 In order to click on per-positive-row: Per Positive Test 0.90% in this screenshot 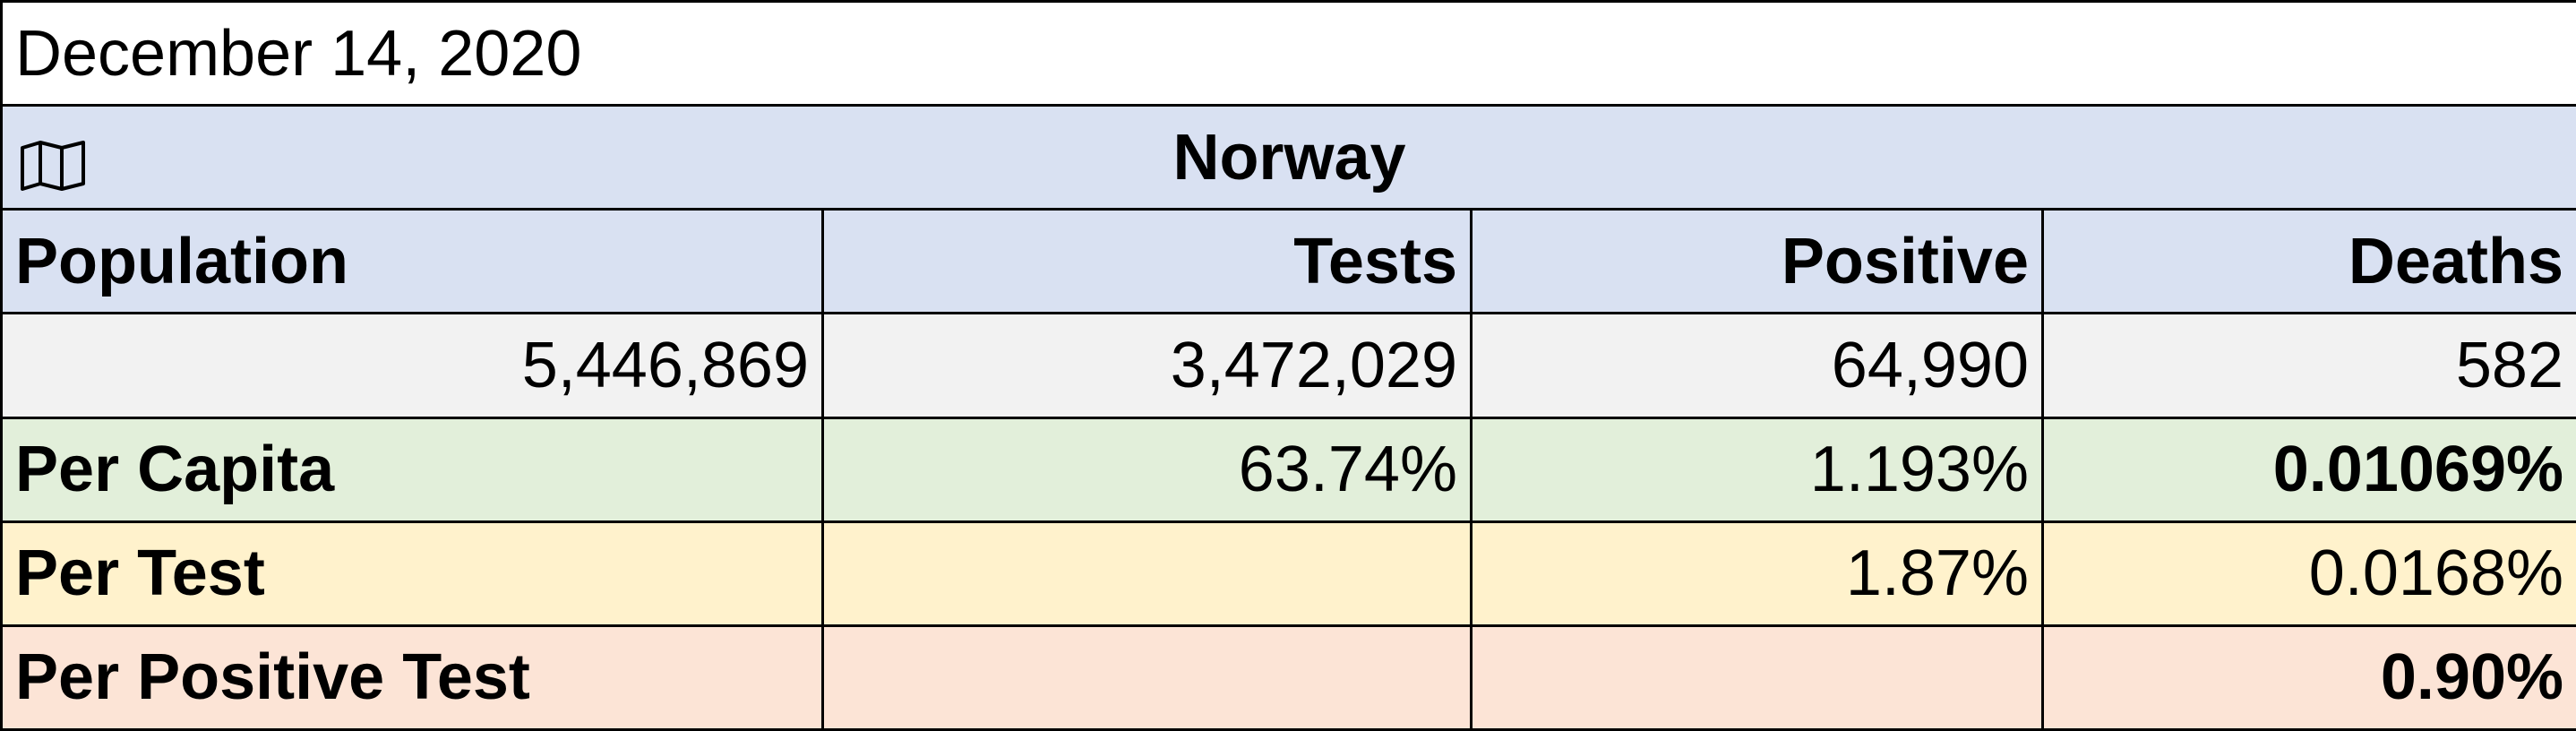, I will do `click(1288, 677)`.